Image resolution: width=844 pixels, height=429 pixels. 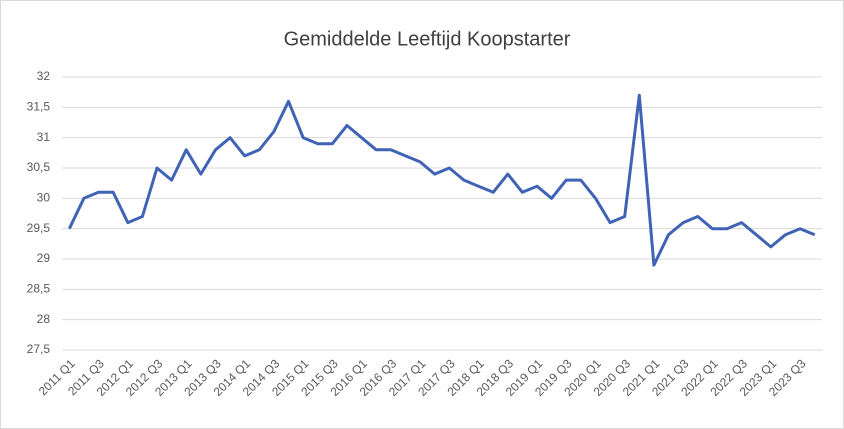 What do you see at coordinates (44, 76) in the screenshot?
I see `y-tick-label: 32` at bounding box center [44, 76].